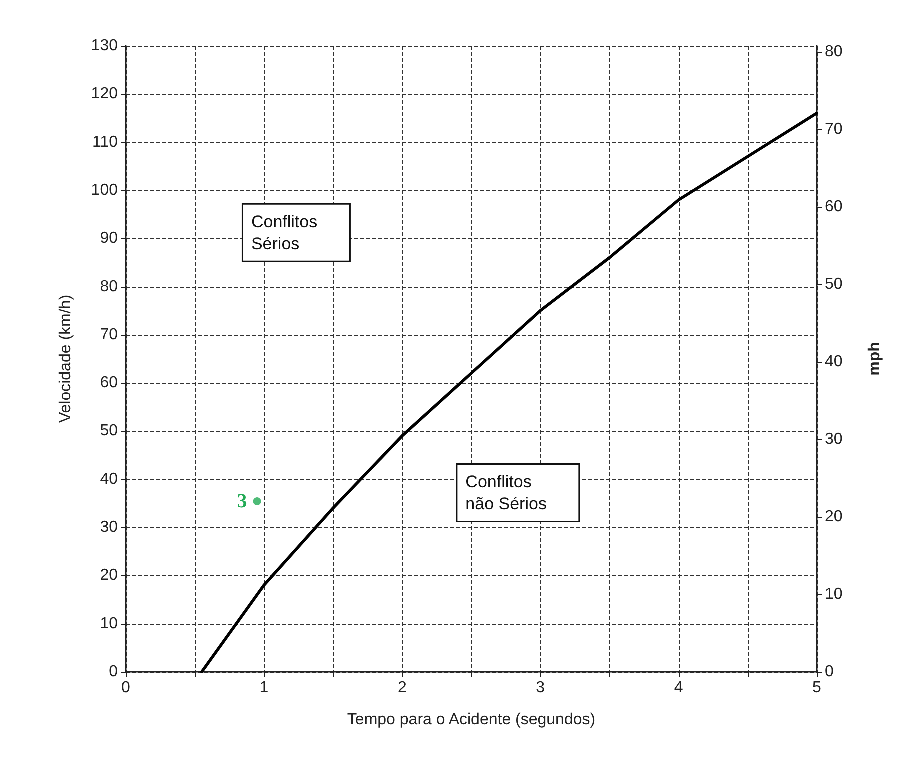  I want to click on y2-tick-label: 40, so click(834, 362).